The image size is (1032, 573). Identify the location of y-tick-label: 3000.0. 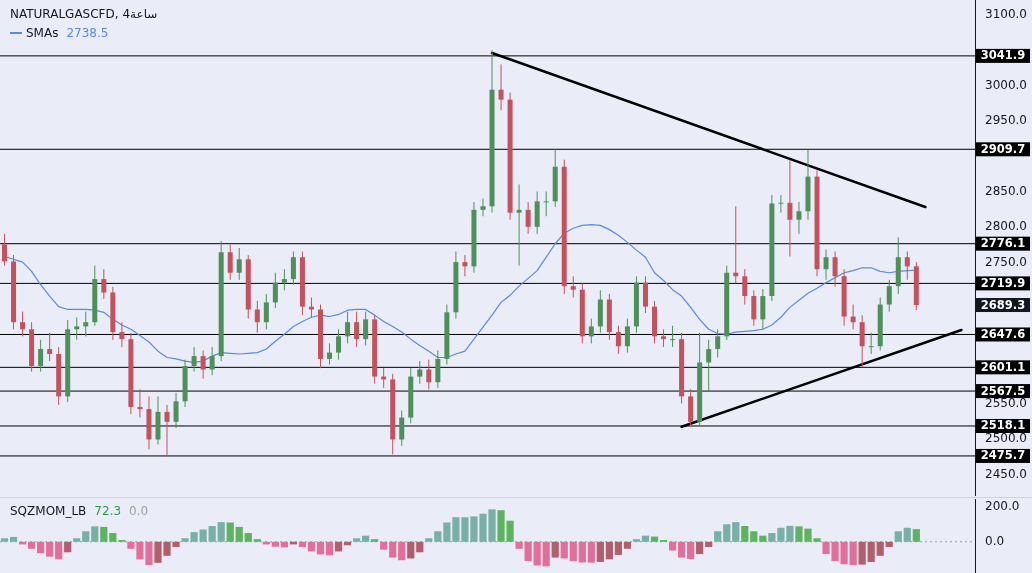
(1006, 84).